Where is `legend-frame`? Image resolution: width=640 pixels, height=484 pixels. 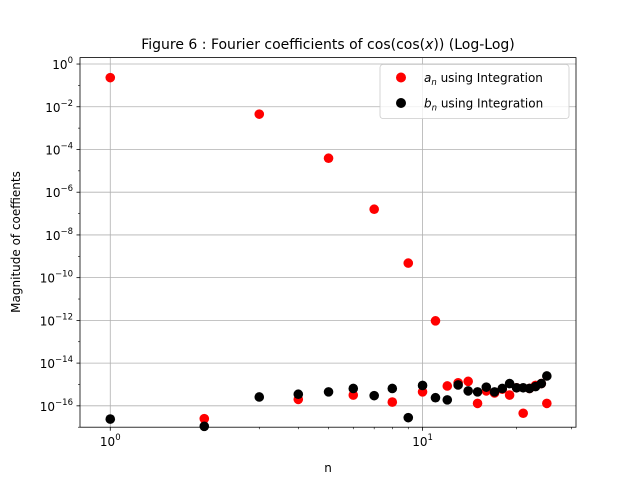 legend-frame is located at coordinates (474, 91).